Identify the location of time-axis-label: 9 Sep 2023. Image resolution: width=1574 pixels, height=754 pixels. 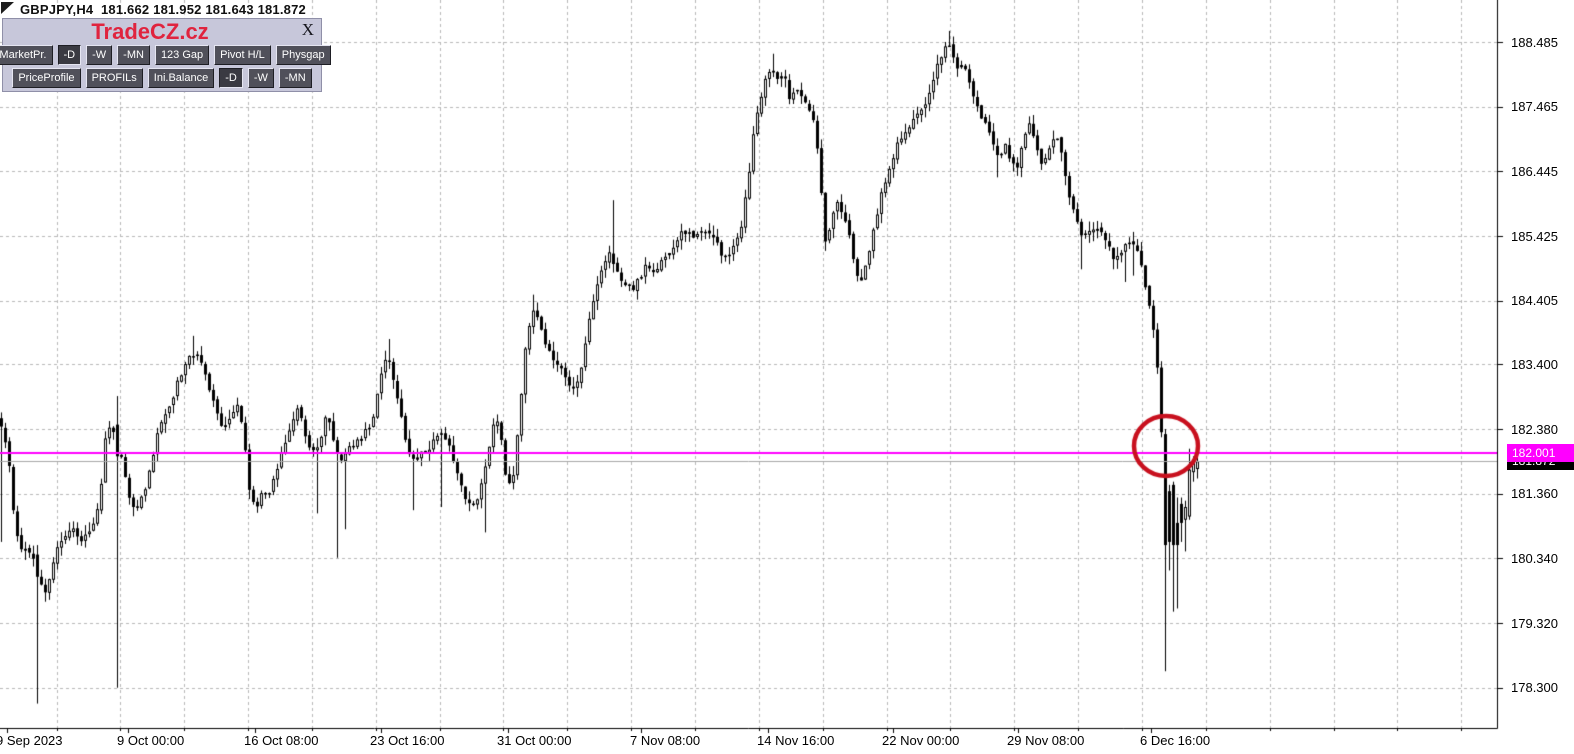
(31, 740).